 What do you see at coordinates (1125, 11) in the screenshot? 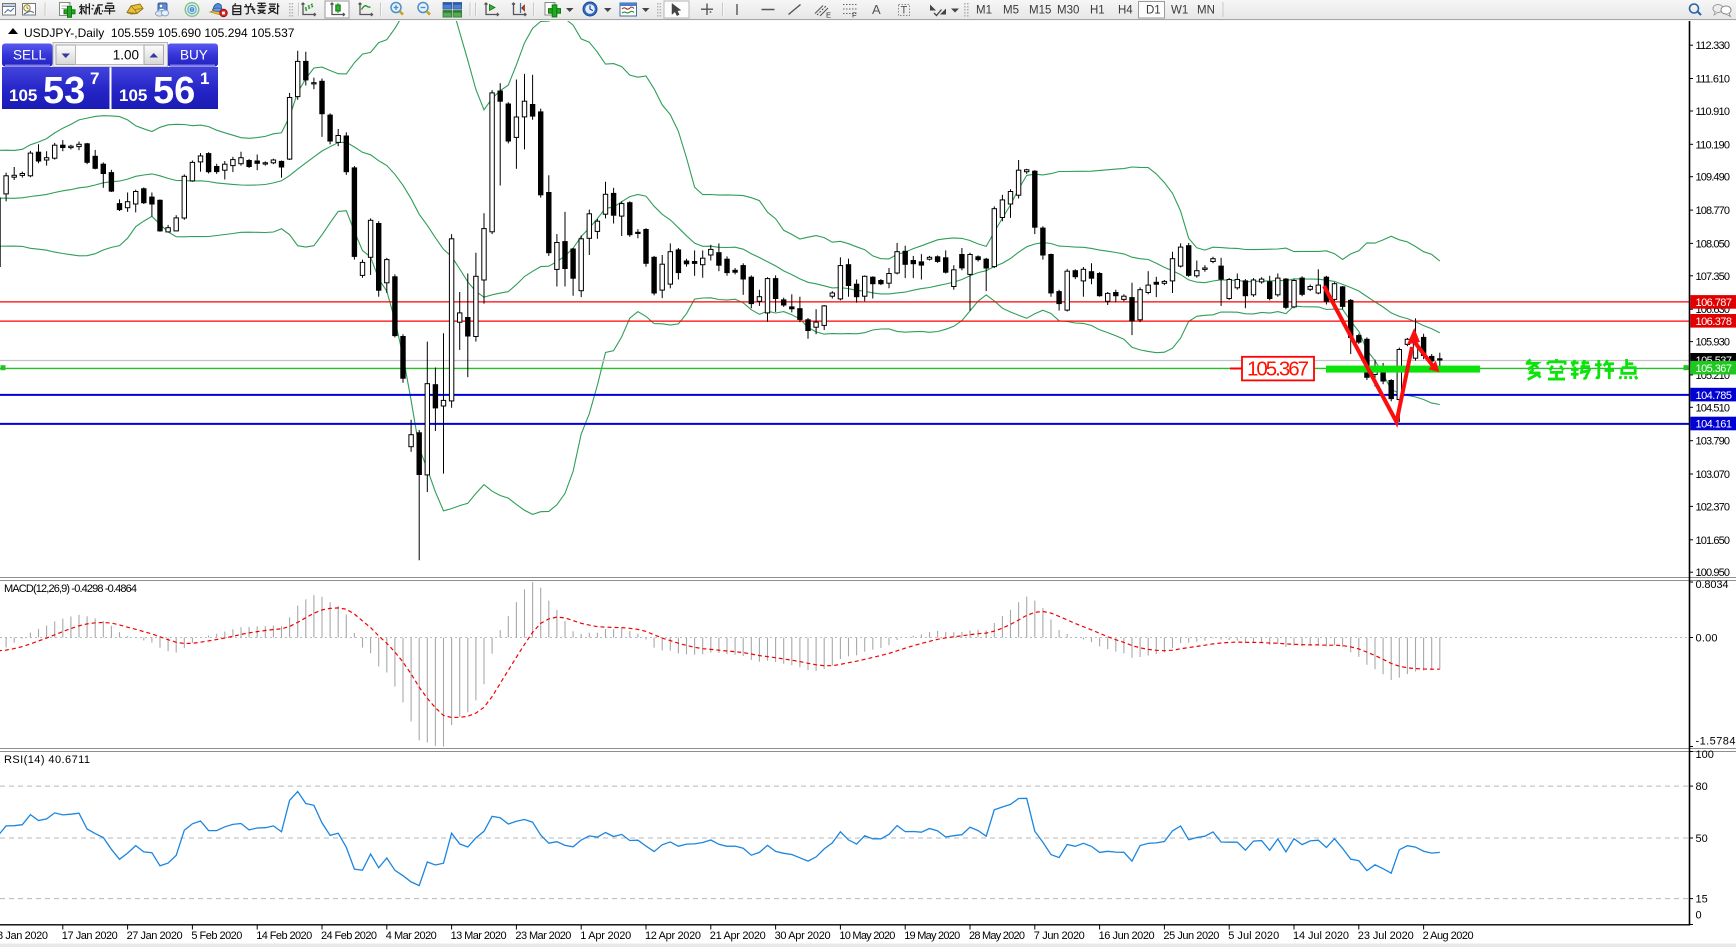
I see `svg-text: H4` at bounding box center [1125, 11].